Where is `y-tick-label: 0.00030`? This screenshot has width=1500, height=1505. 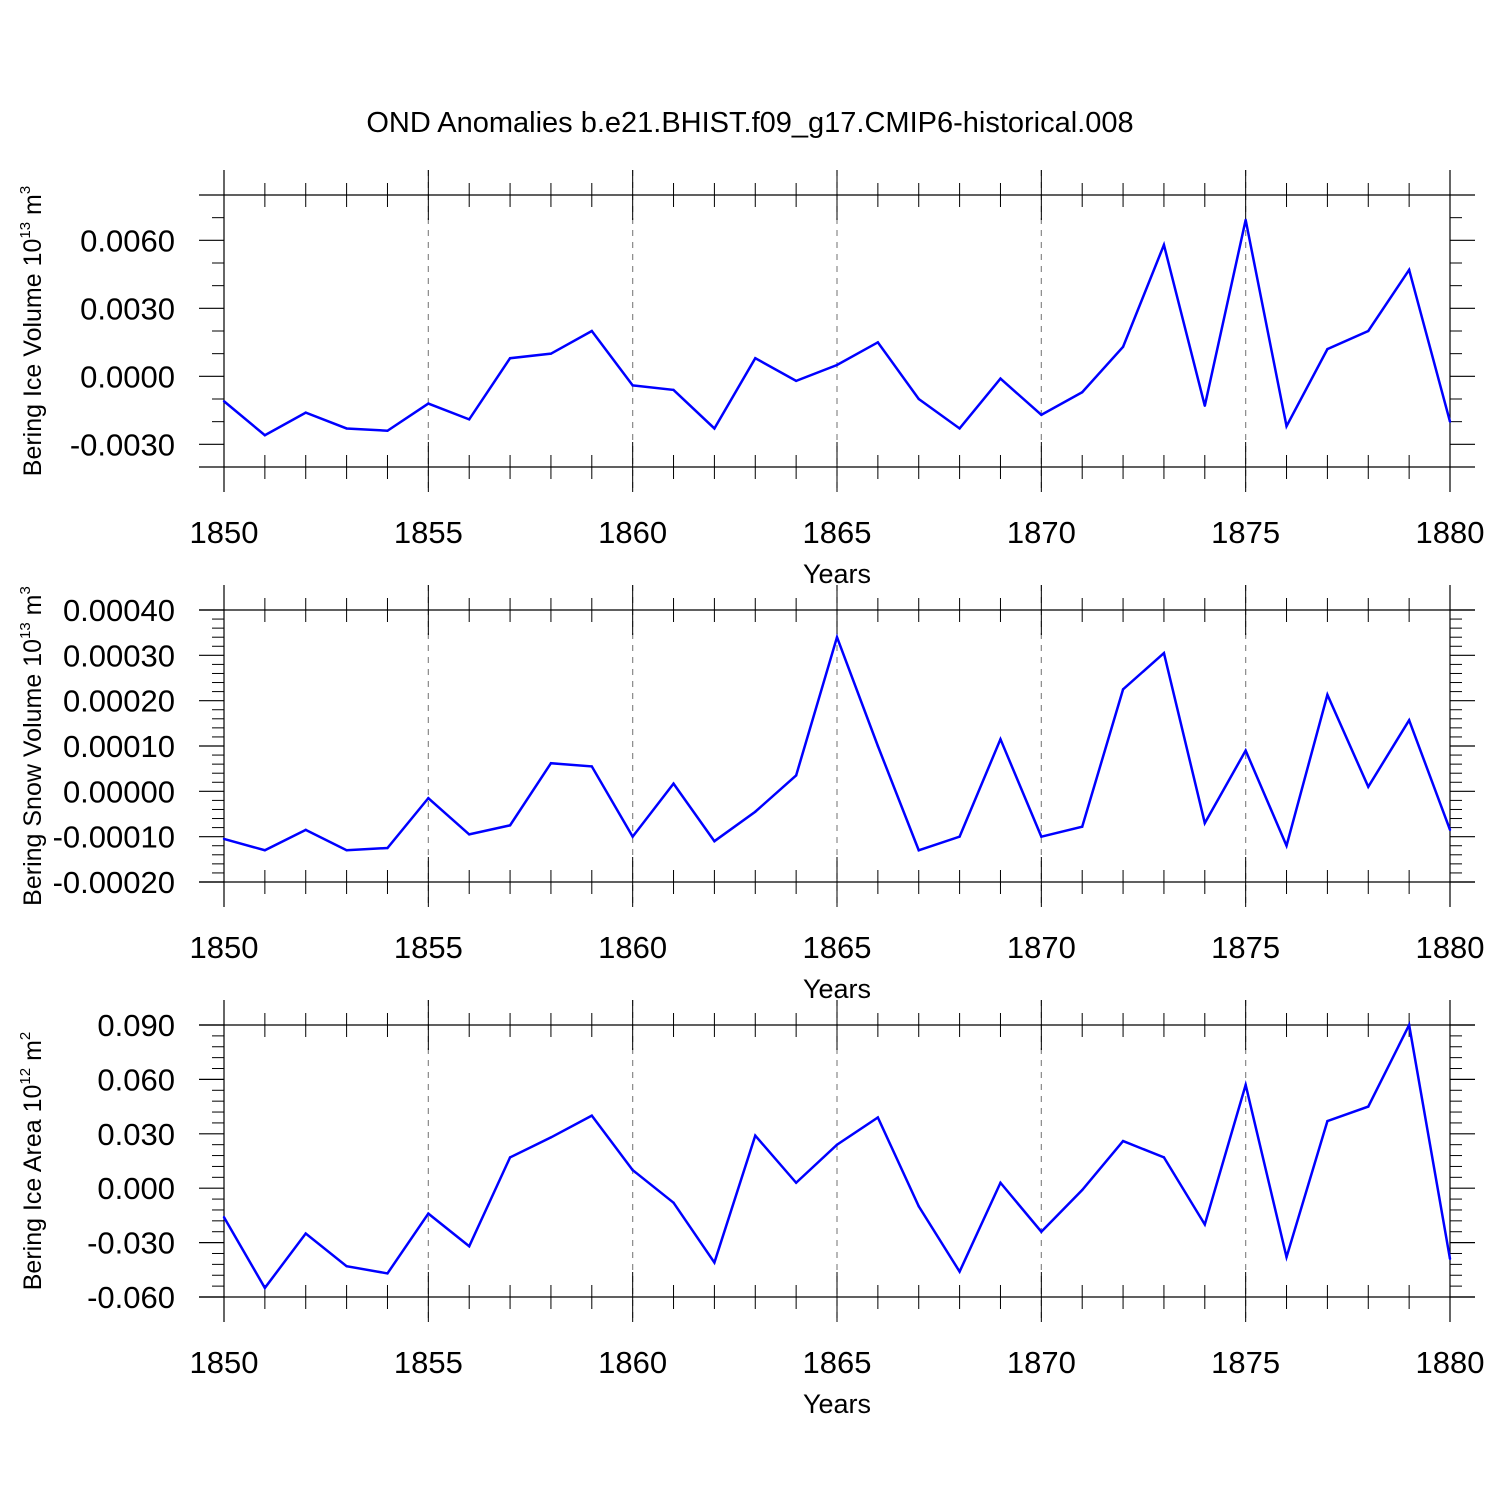
y-tick-label: 0.00030 is located at coordinates (119, 655).